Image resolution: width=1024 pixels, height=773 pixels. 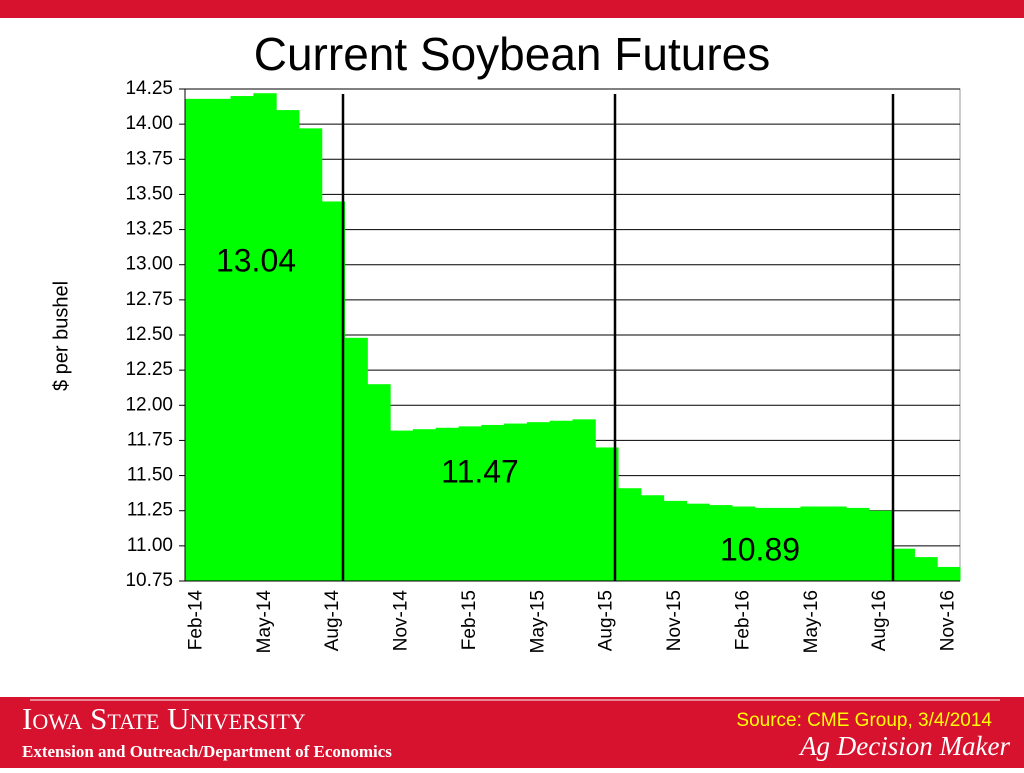 What do you see at coordinates (149, 123) in the screenshot?
I see `y-tick-label: 14.00` at bounding box center [149, 123].